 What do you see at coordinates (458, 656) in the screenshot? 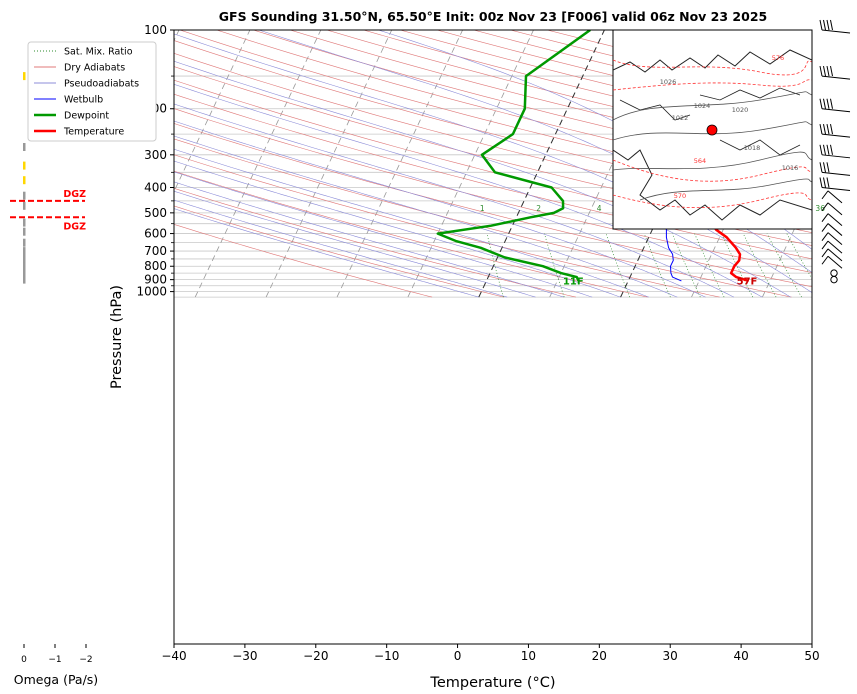
I see `x-tick-label: 0` at bounding box center [458, 656].